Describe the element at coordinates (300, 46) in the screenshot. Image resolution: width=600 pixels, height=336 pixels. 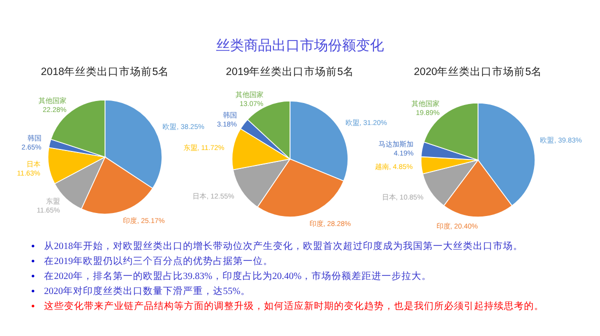
I see `text: 丝类商品出口市场份额变化` at that location.